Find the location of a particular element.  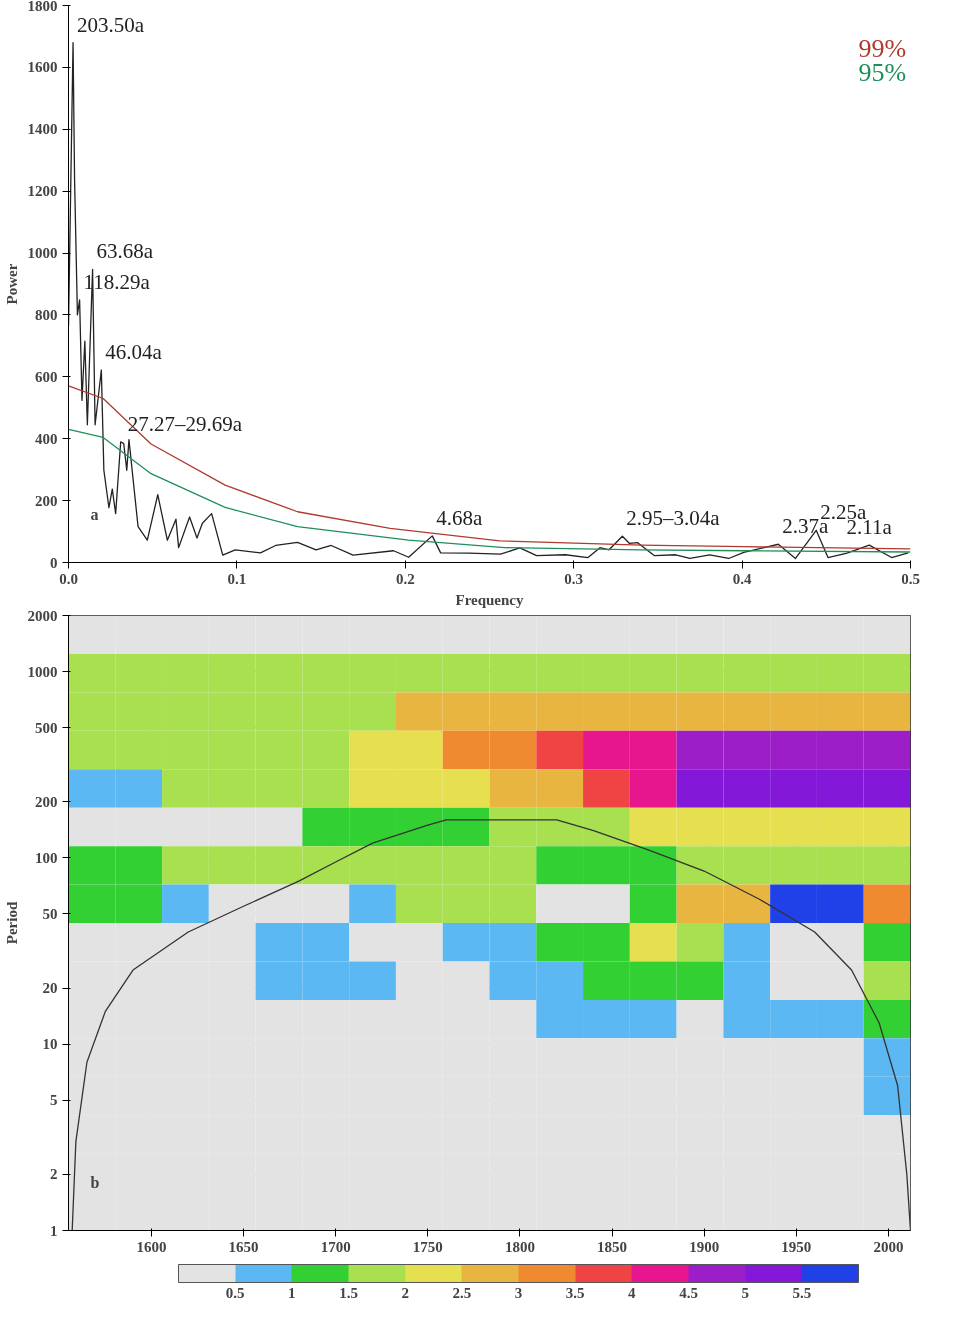

y-tick-label: 1600 is located at coordinates (42, 67).